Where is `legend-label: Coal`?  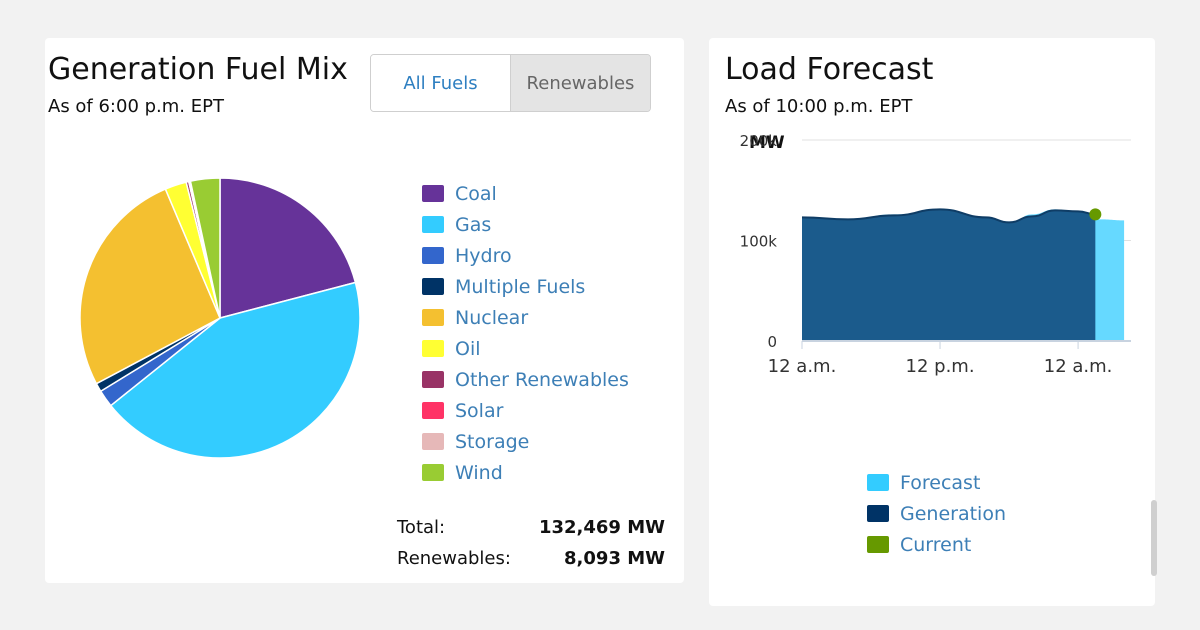 legend-label: Coal is located at coordinates (476, 193).